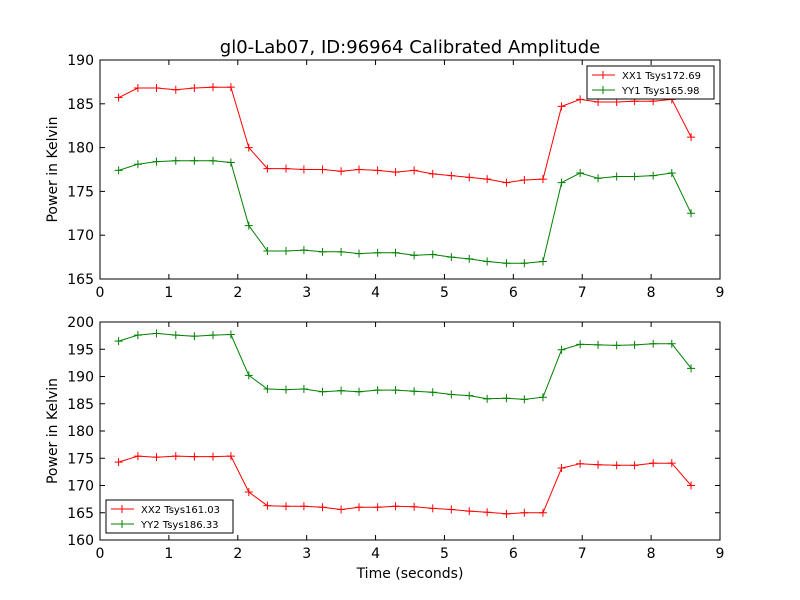 The width and height of the screenshot is (800, 600). I want to click on y-tick-label: 190, so click(80, 61).